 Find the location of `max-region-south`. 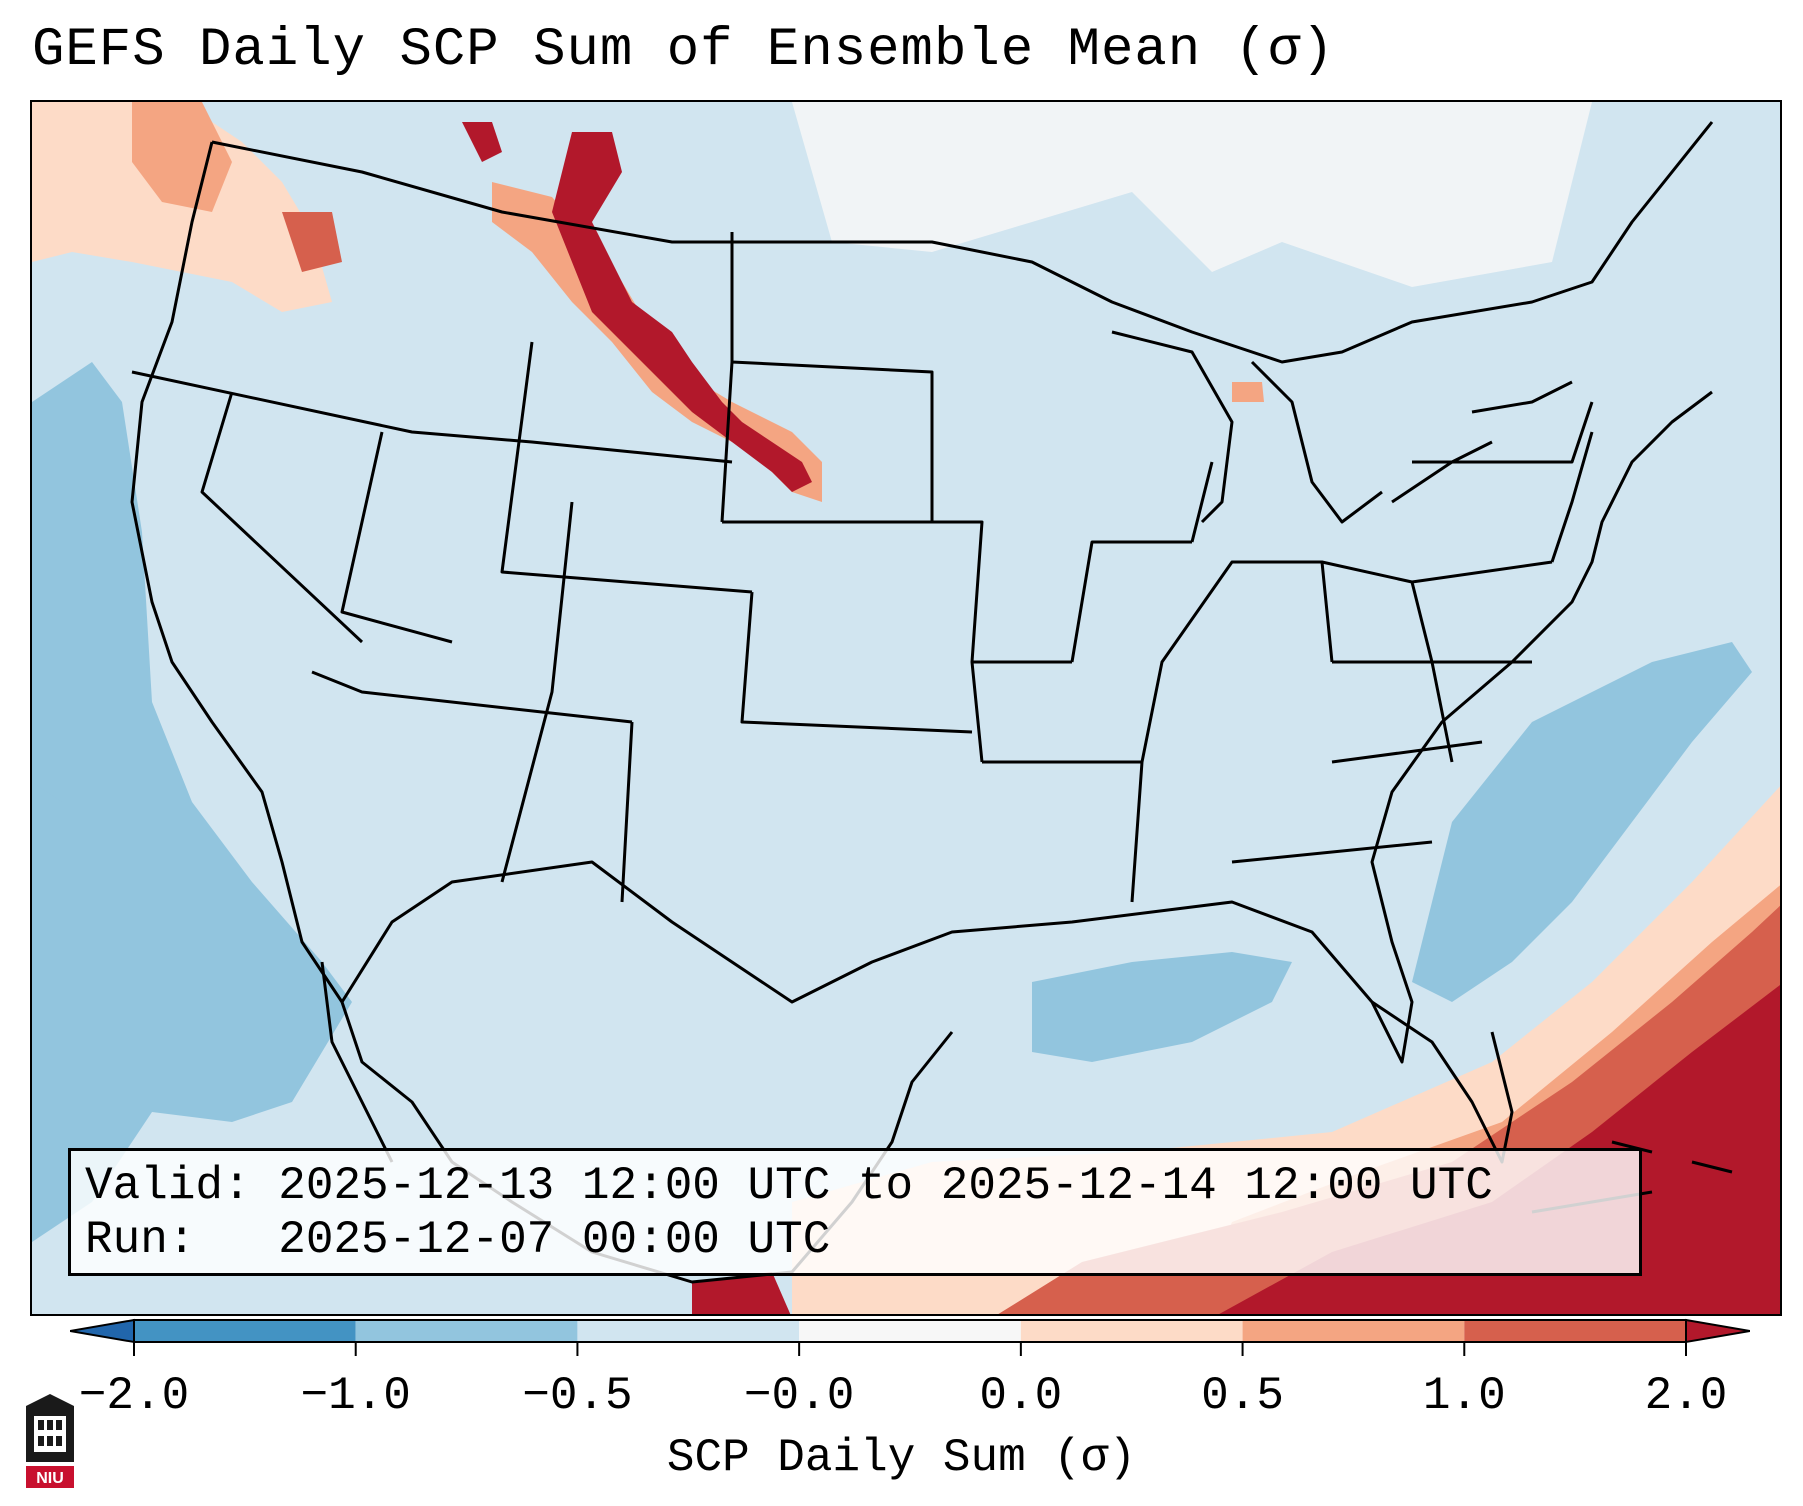

max-region-south is located at coordinates (741, 1293).